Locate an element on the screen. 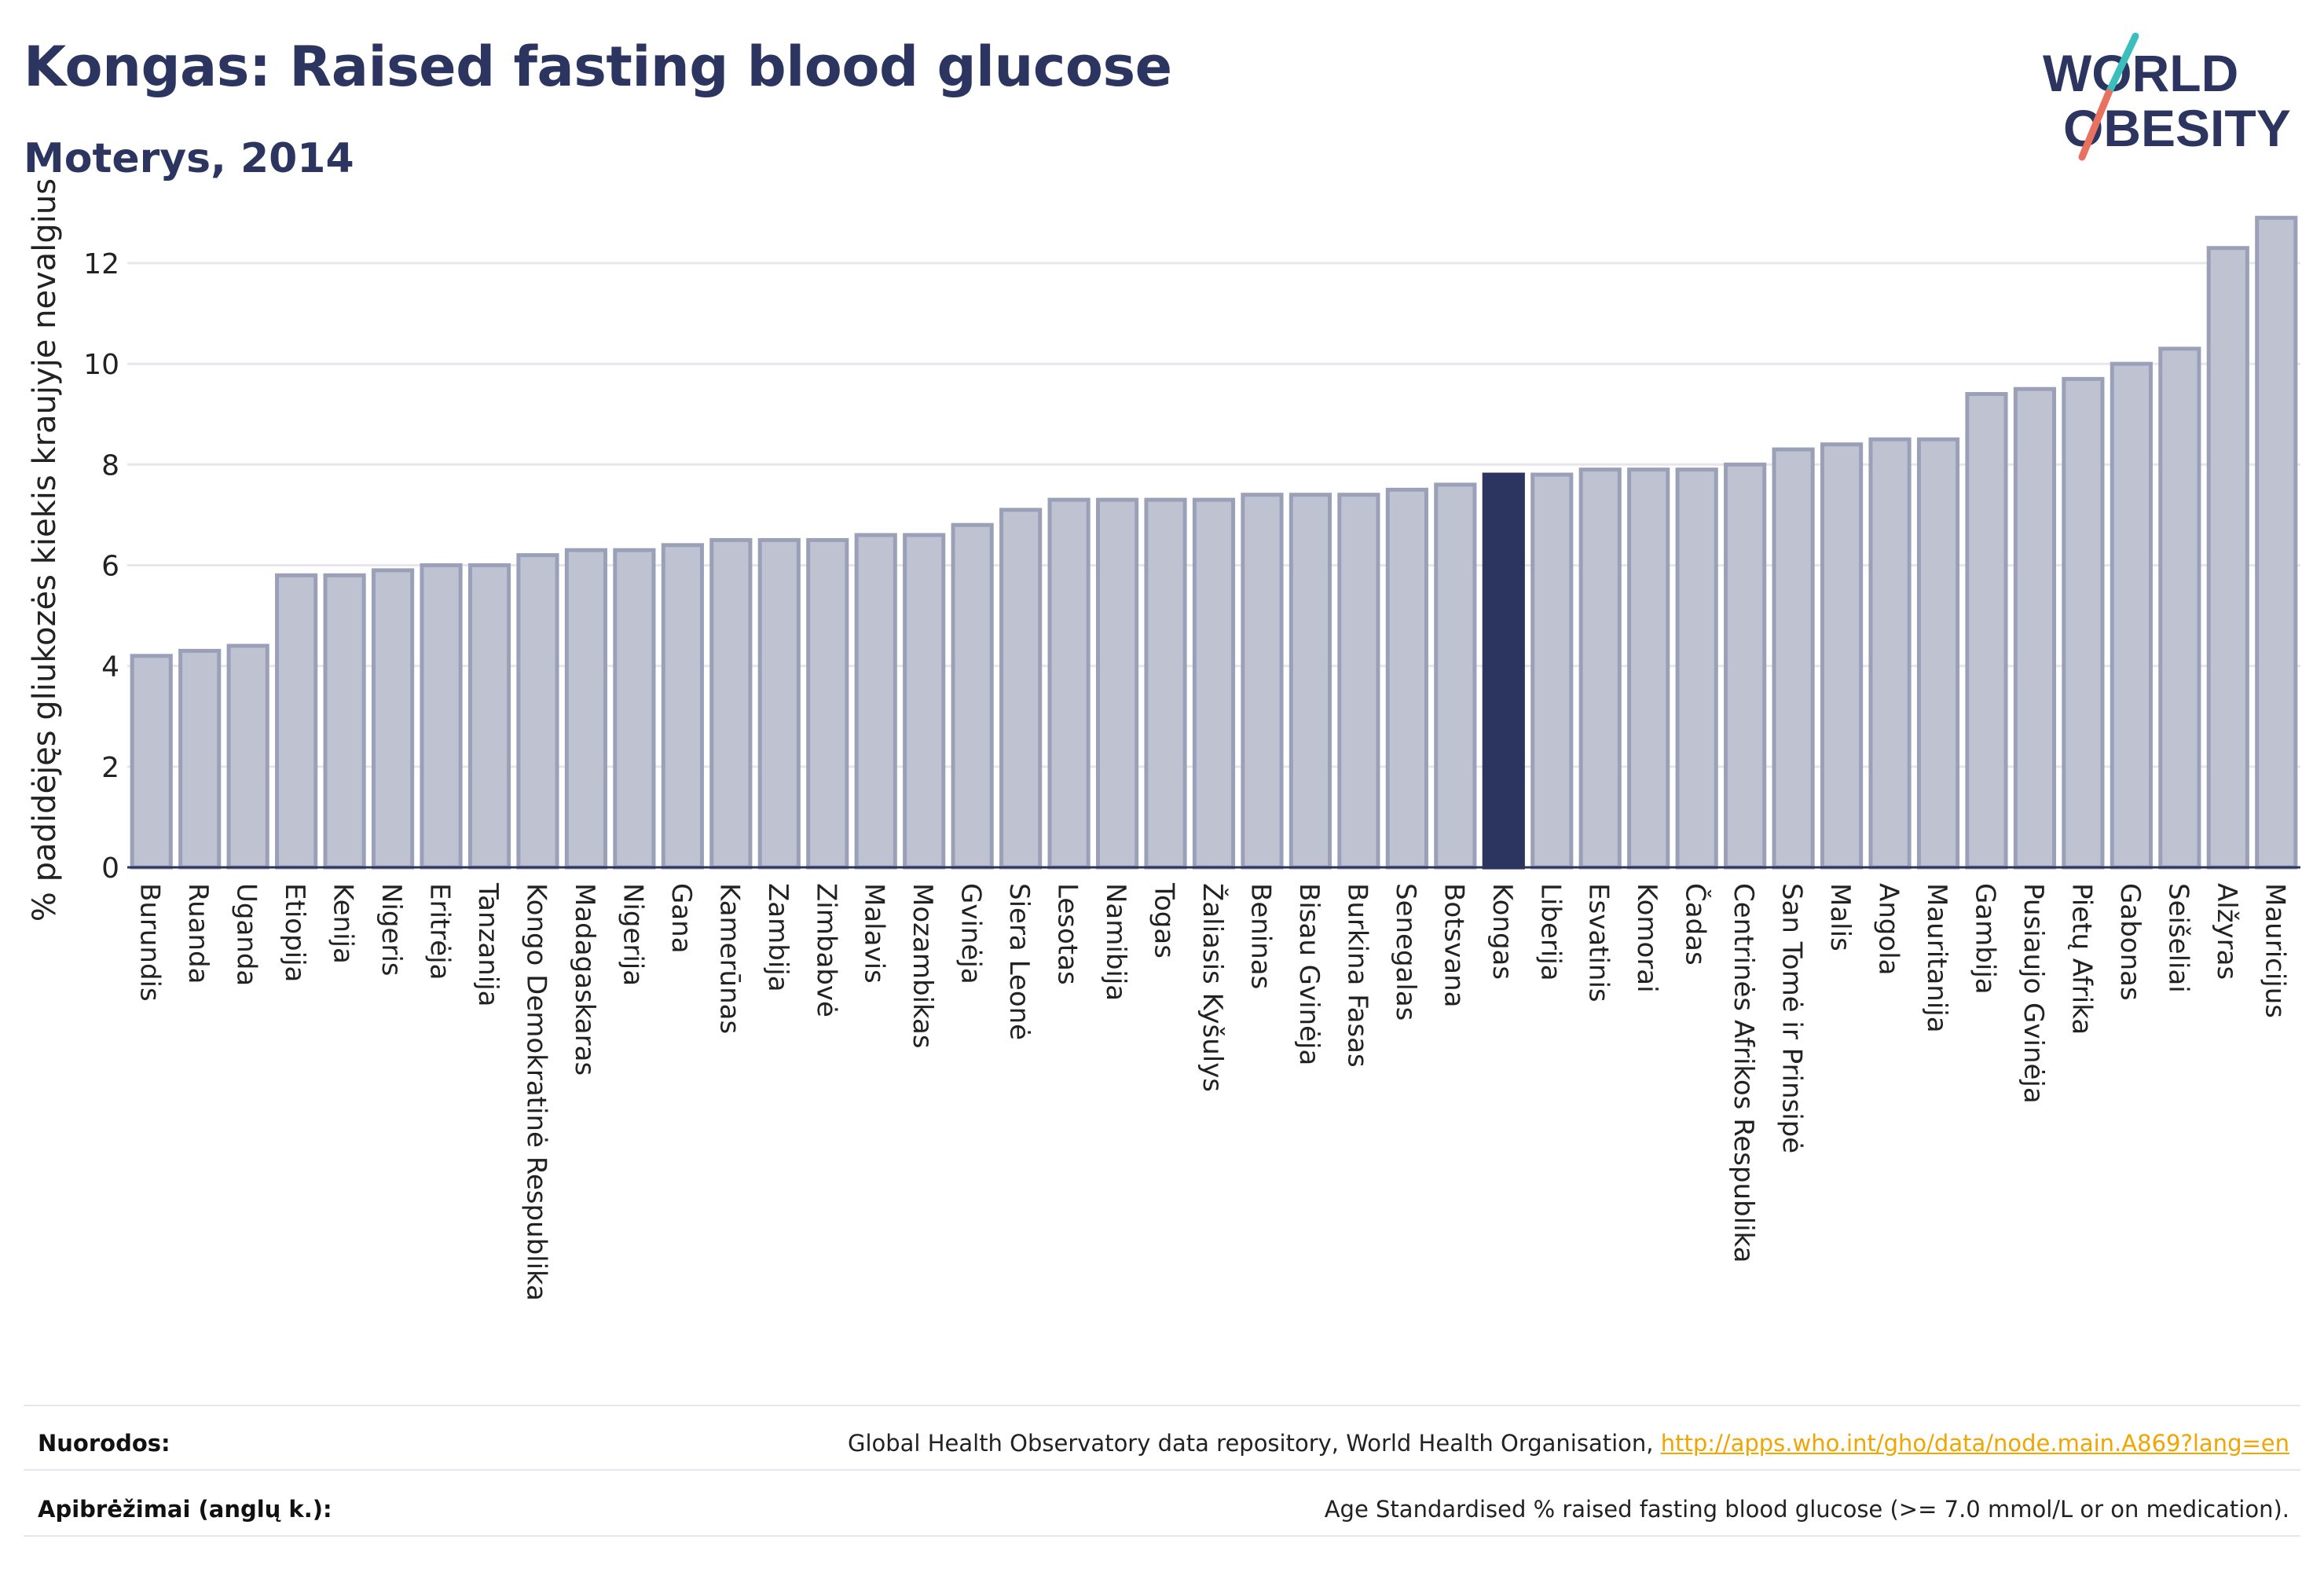  bar-malavis is located at coordinates (875, 701).